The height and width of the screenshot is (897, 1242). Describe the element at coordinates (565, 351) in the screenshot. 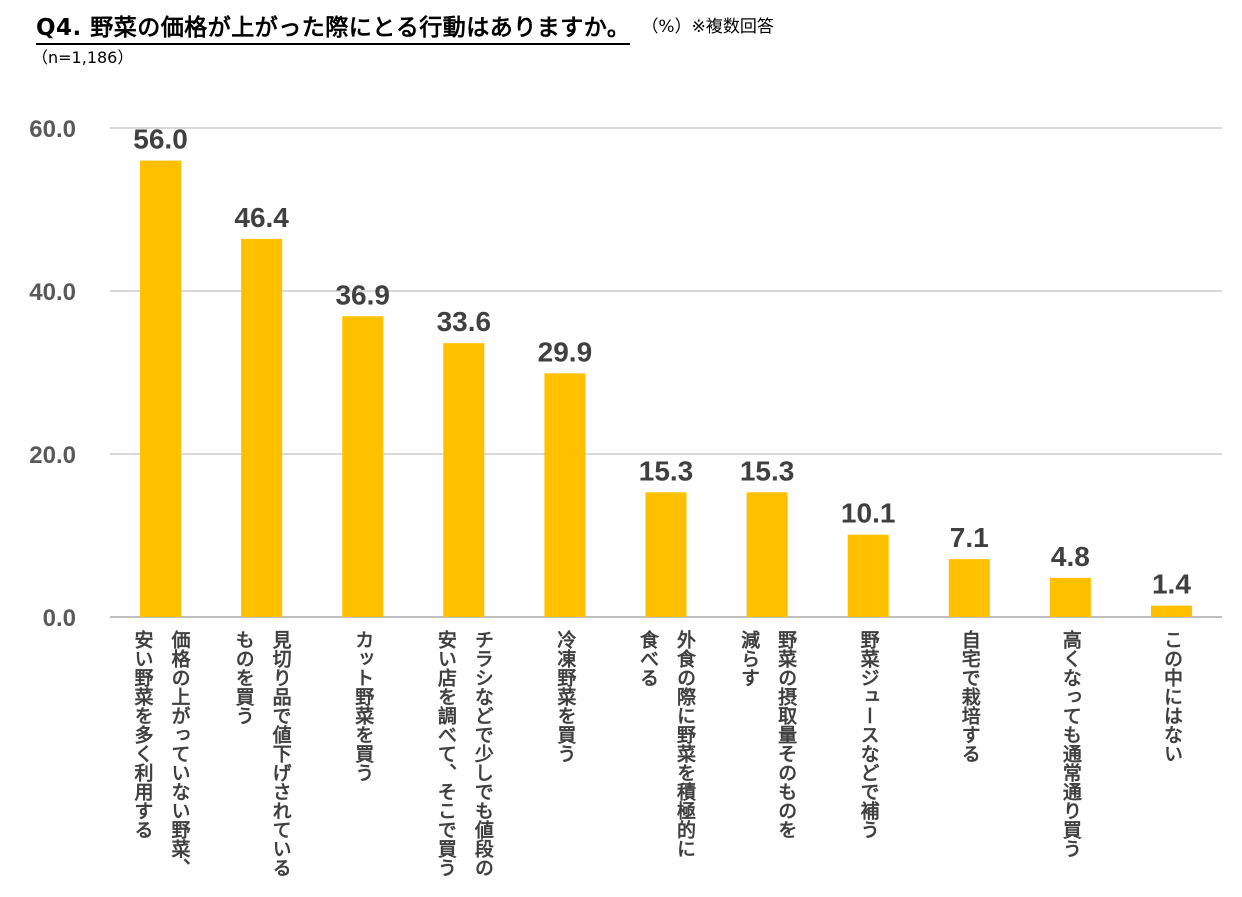

I see `data-label: 29.9` at that location.